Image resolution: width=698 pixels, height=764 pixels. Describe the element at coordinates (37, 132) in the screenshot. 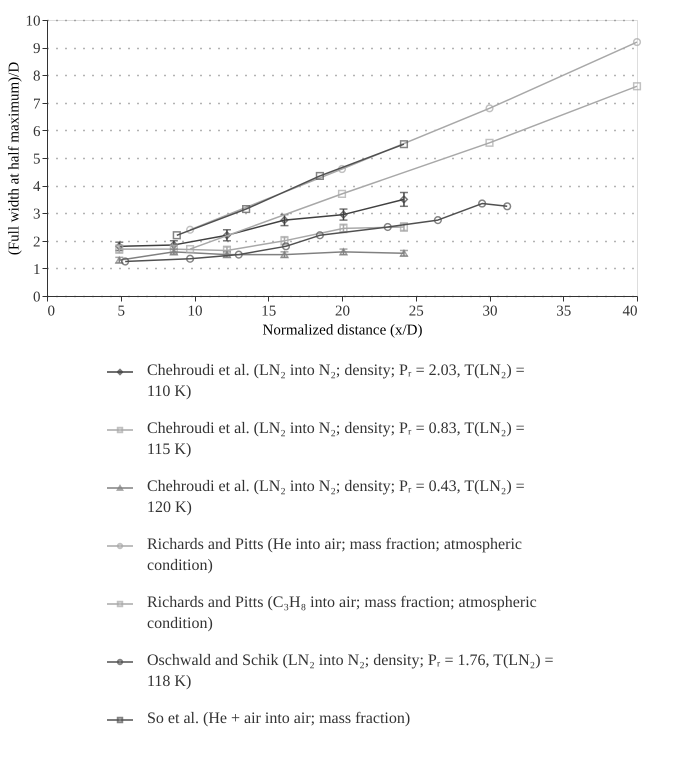

I see `y-tick-label: 6` at that location.